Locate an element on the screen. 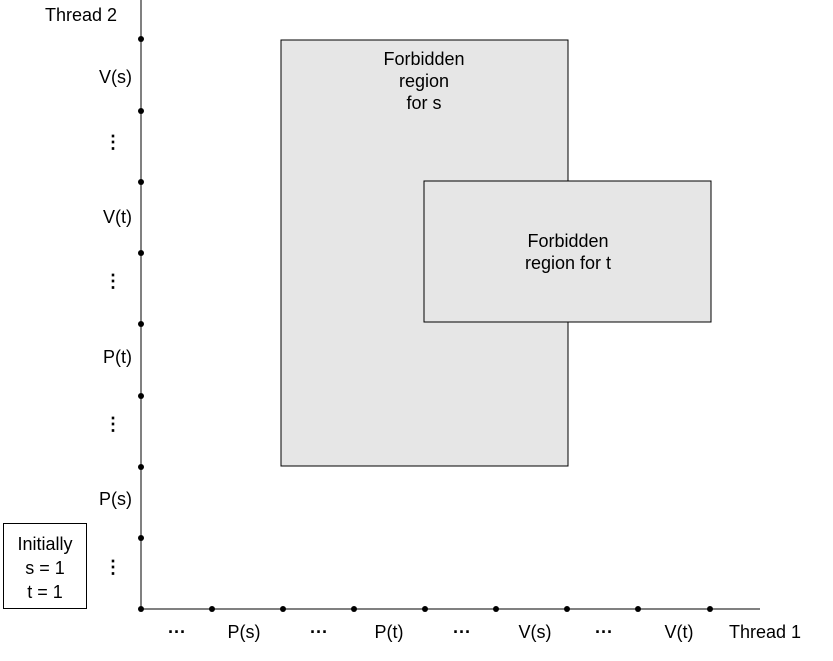 The height and width of the screenshot is (661, 833). initial-values-heading: Initially is located at coordinates (45, 544).